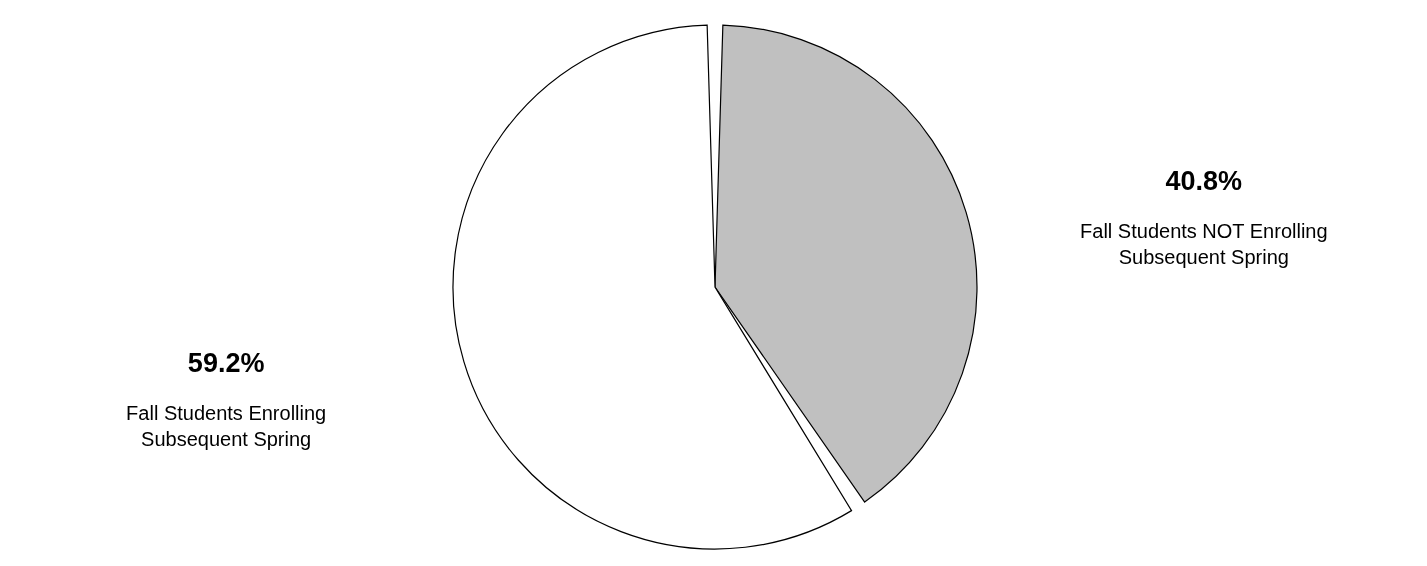  I want to click on data-label: 59.2%, so click(226, 363).